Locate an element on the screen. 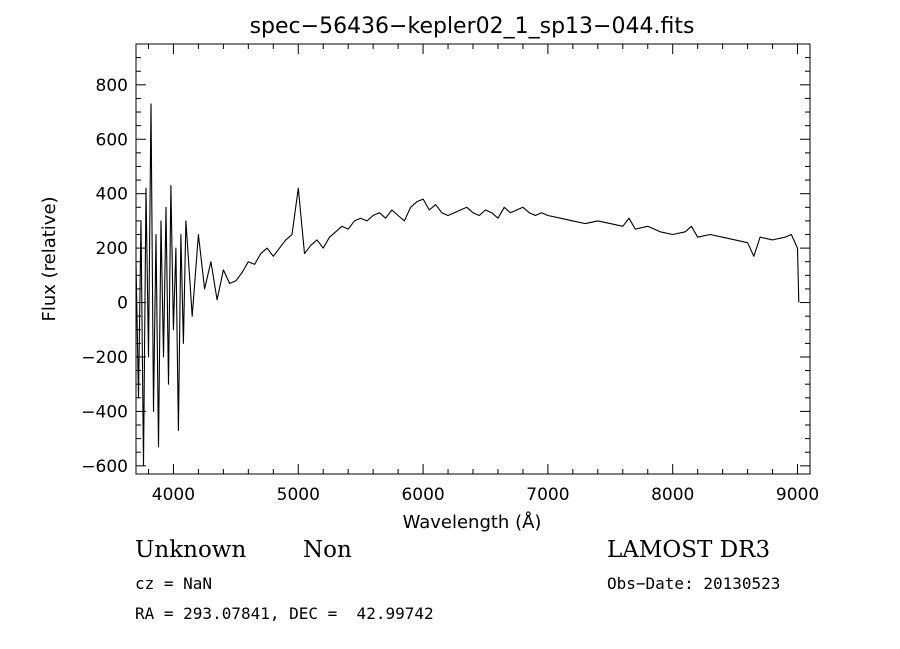  x-axis-label: Wavelength (Å) is located at coordinates (472, 522).